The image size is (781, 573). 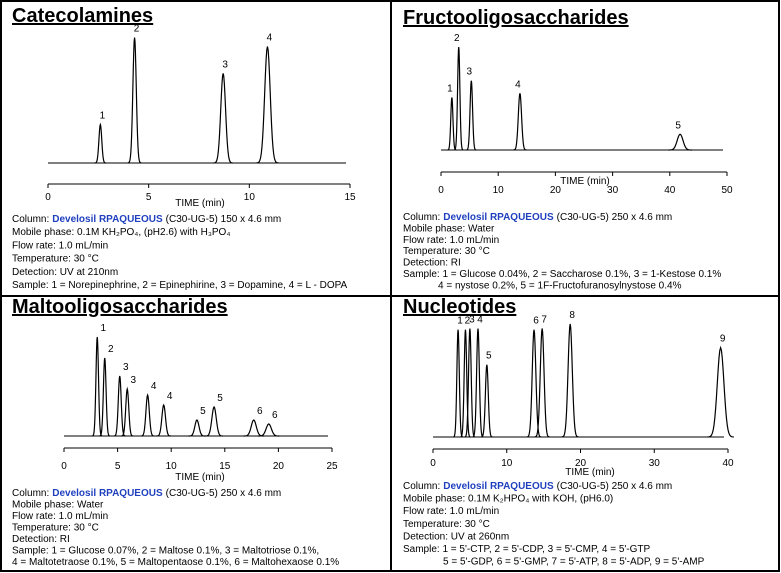 What do you see at coordinates (459, 307) in the screenshot?
I see `chart-title: Nucleotides` at bounding box center [459, 307].